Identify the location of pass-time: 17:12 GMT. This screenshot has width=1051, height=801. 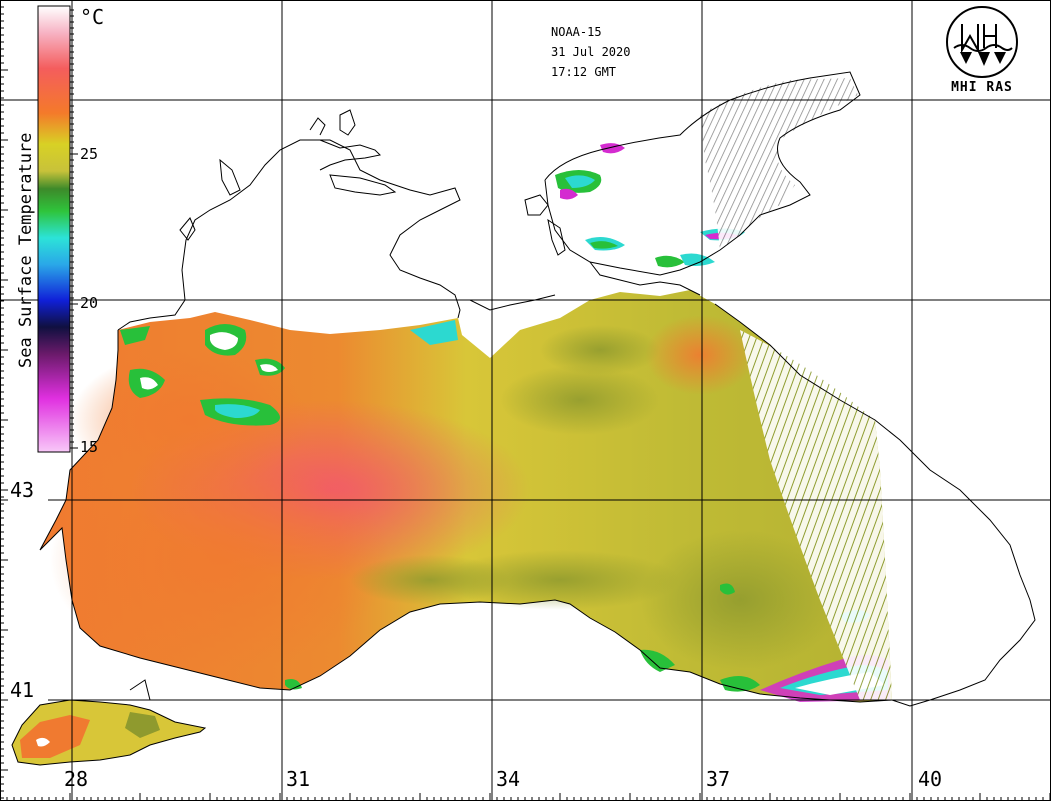
(584, 72).